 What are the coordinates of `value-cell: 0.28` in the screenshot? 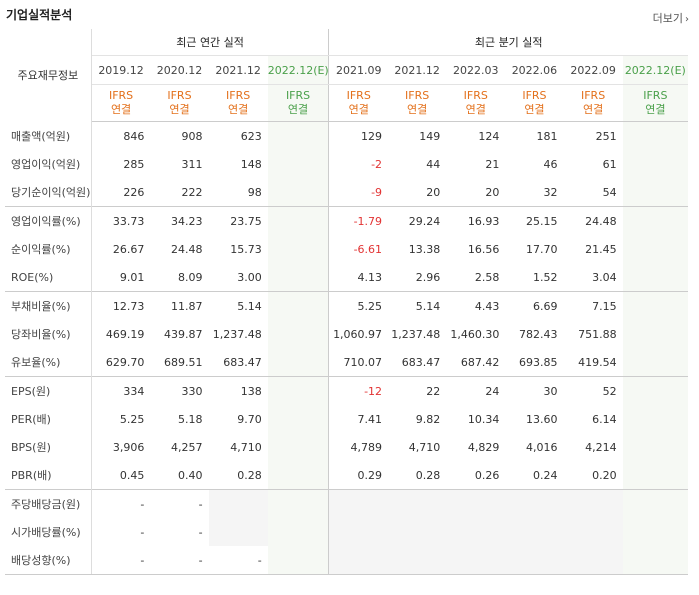 It's located at (428, 475).